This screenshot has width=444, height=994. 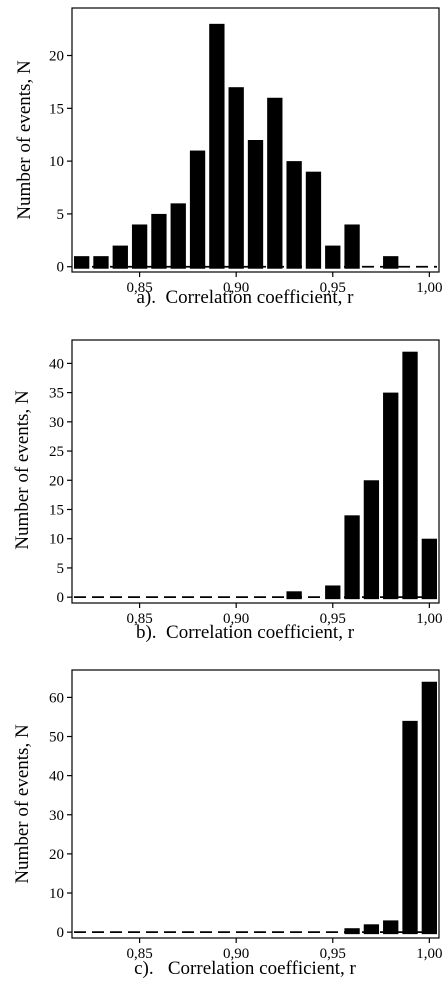 I want to click on y-tick-label: 35, so click(x=56, y=394).